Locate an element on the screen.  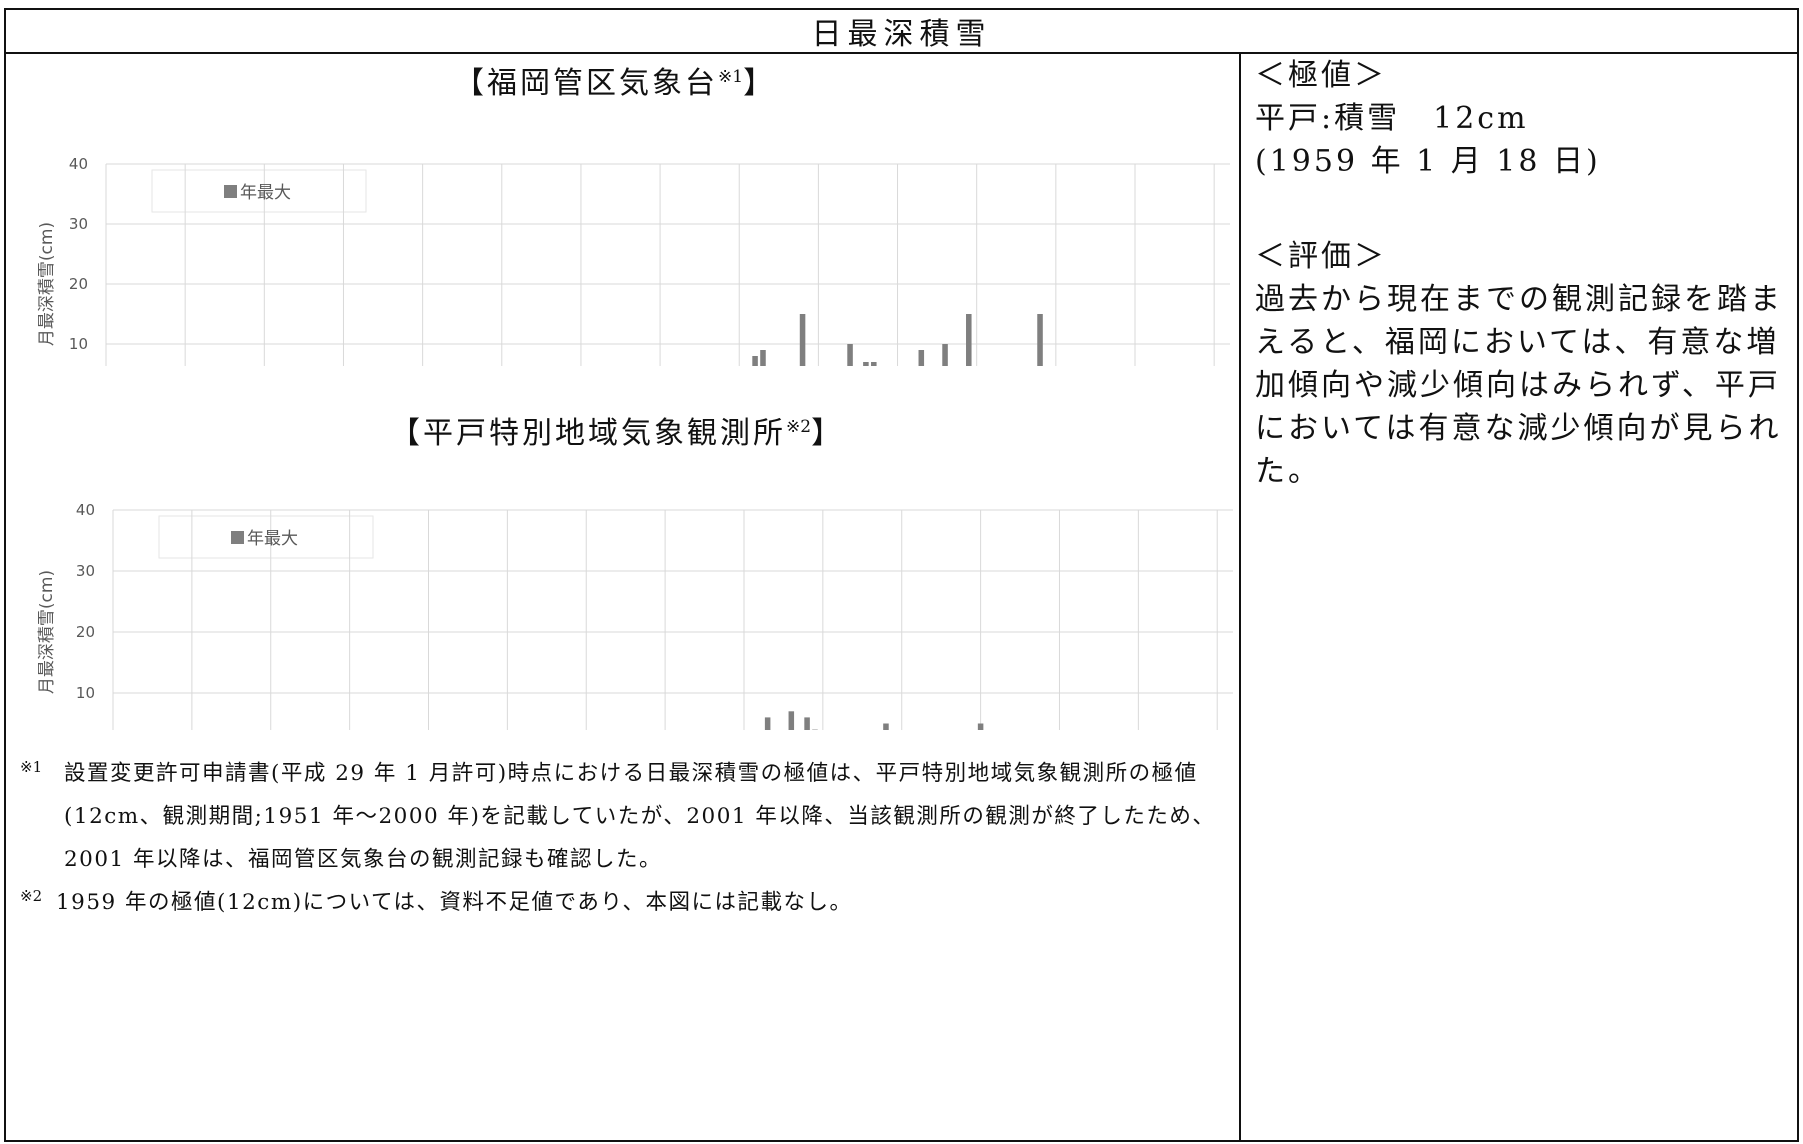
hirado-y-tick-label: 20 is located at coordinates (85, 632).